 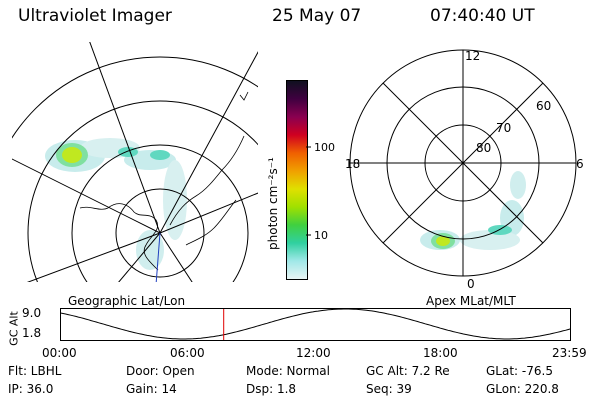 What do you see at coordinates (440, 353) in the screenshot?
I see `altitude-xtick-3: 18:00` at bounding box center [440, 353].